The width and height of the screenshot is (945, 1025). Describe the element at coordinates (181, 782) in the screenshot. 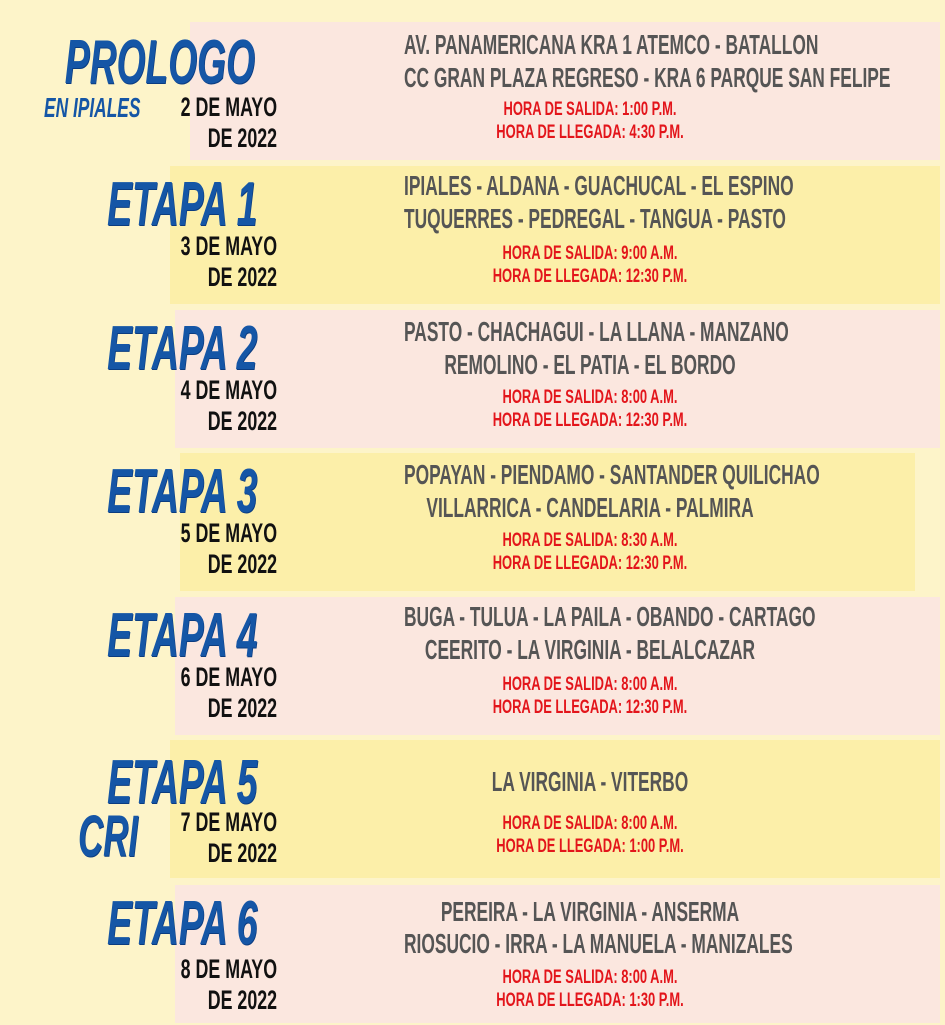

I see `stage-title: ETAPA 5` at that location.